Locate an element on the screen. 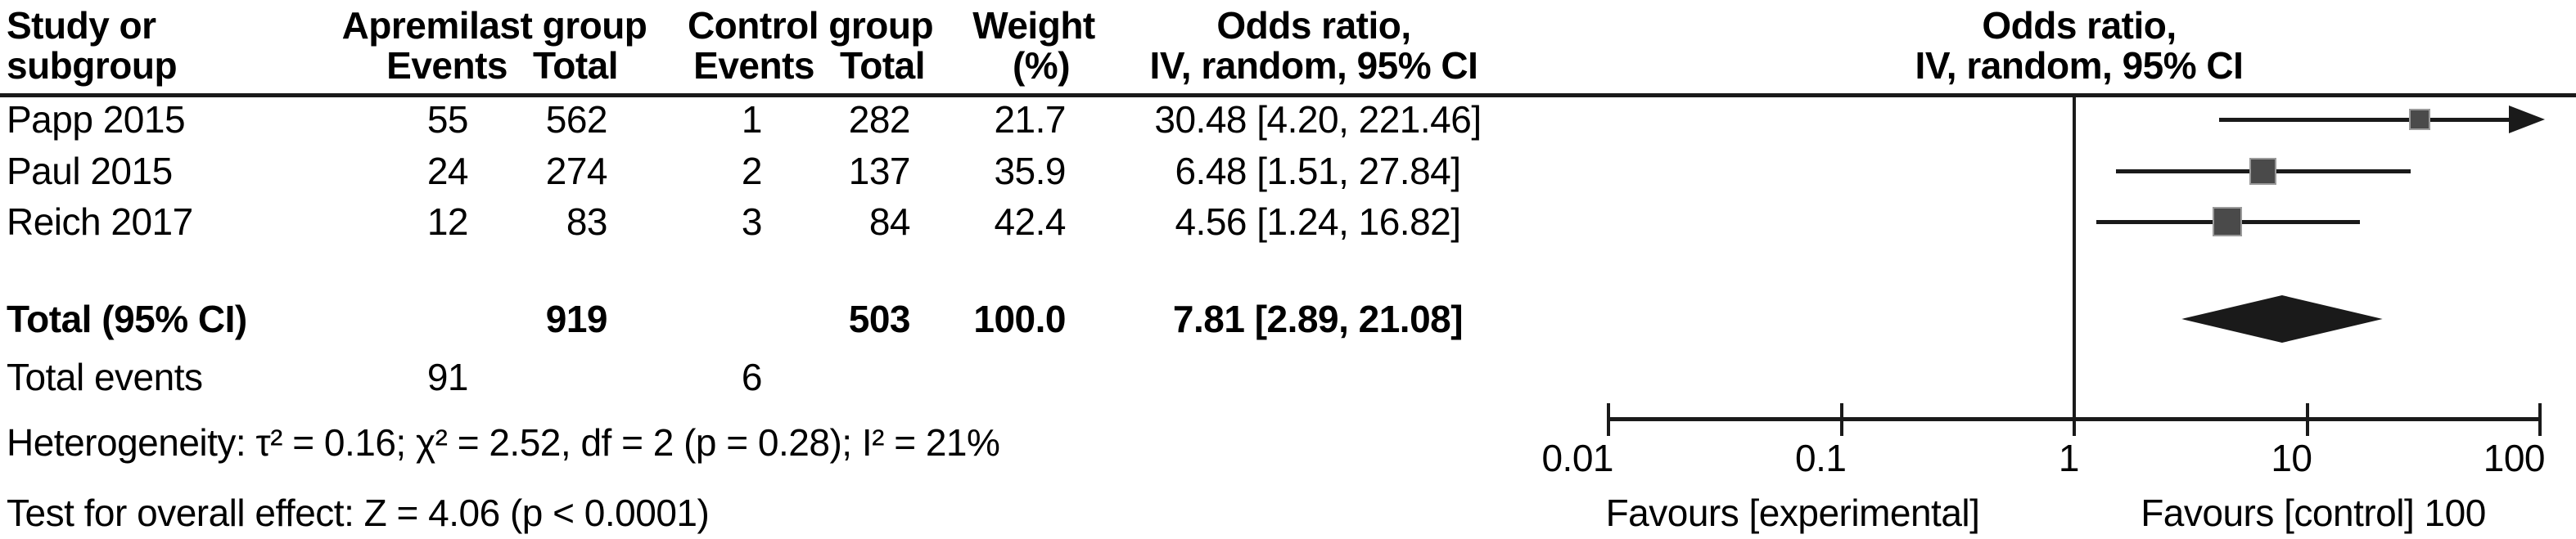 The height and width of the screenshot is (539, 2576). total-diamond-marker is located at coordinates (2282, 319).